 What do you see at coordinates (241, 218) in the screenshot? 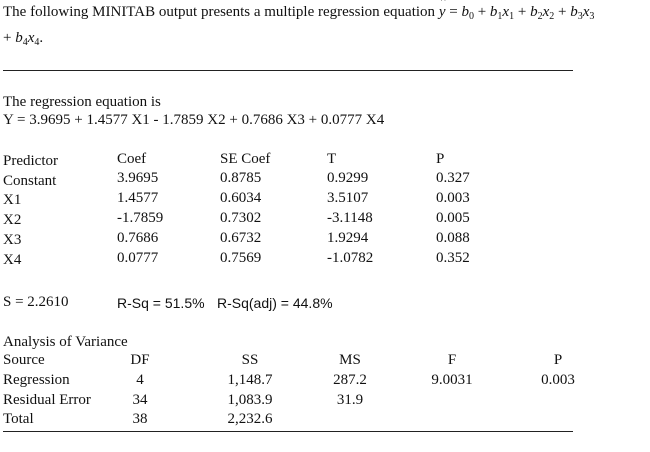
I see `se-coef-cell: 0.7302` at bounding box center [241, 218].